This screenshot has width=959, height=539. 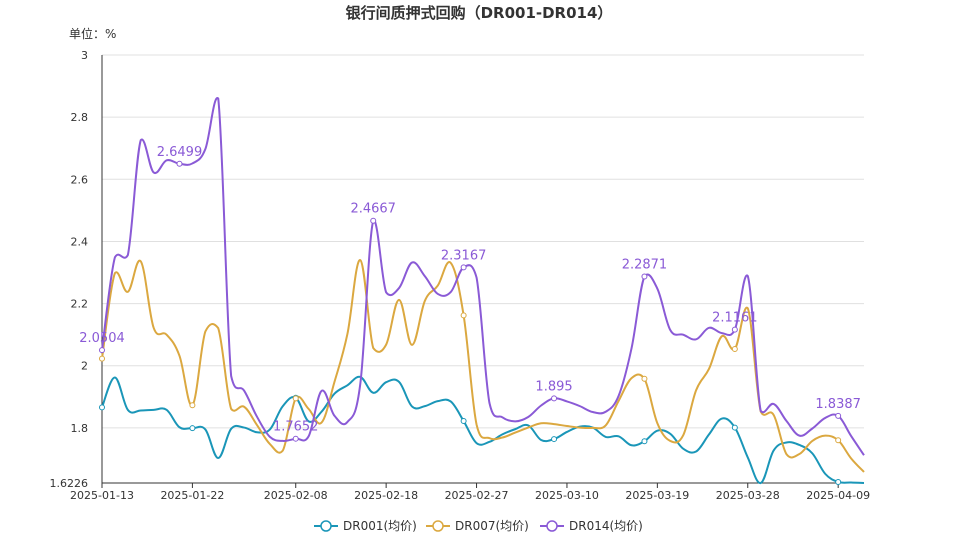 What do you see at coordinates (92, 33) in the screenshot?
I see `y-axis-unit-label: 单位：%` at bounding box center [92, 33].